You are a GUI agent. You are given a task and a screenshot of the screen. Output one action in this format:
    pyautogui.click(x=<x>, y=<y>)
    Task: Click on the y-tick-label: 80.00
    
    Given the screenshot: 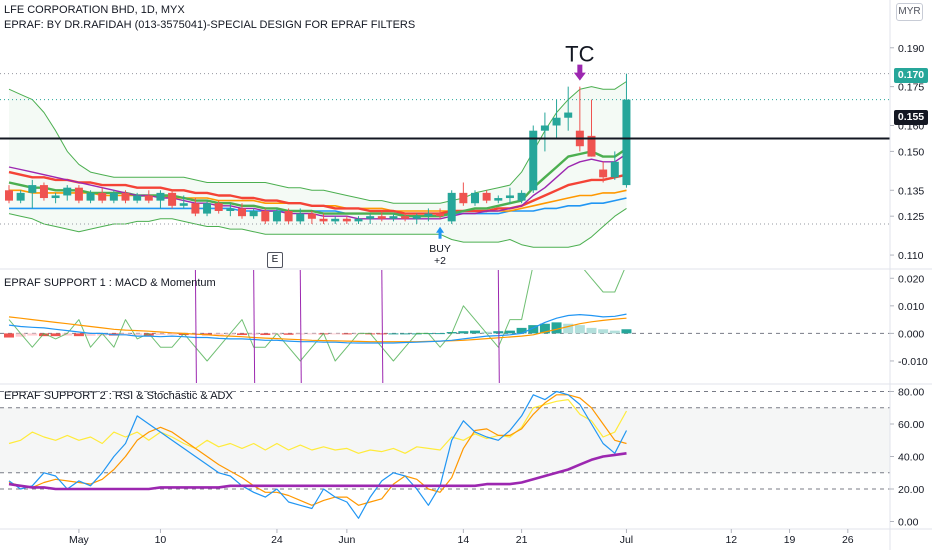 What is the action you would take?
    pyautogui.click(x=911, y=393)
    